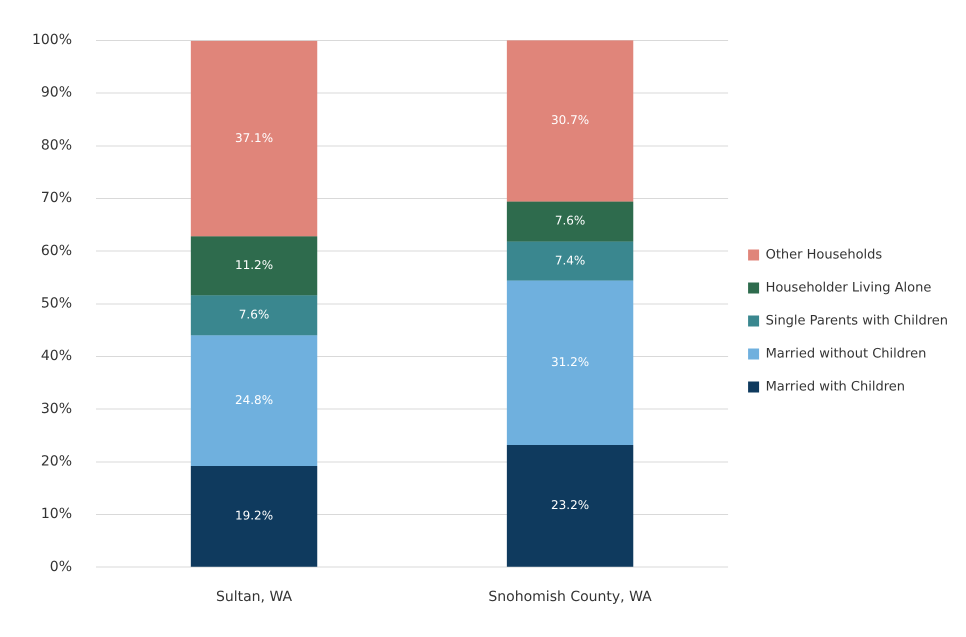 This screenshot has height=637, width=966. What do you see at coordinates (570, 597) in the screenshot?
I see `x-tick-label: Snohomish County, WA` at bounding box center [570, 597].